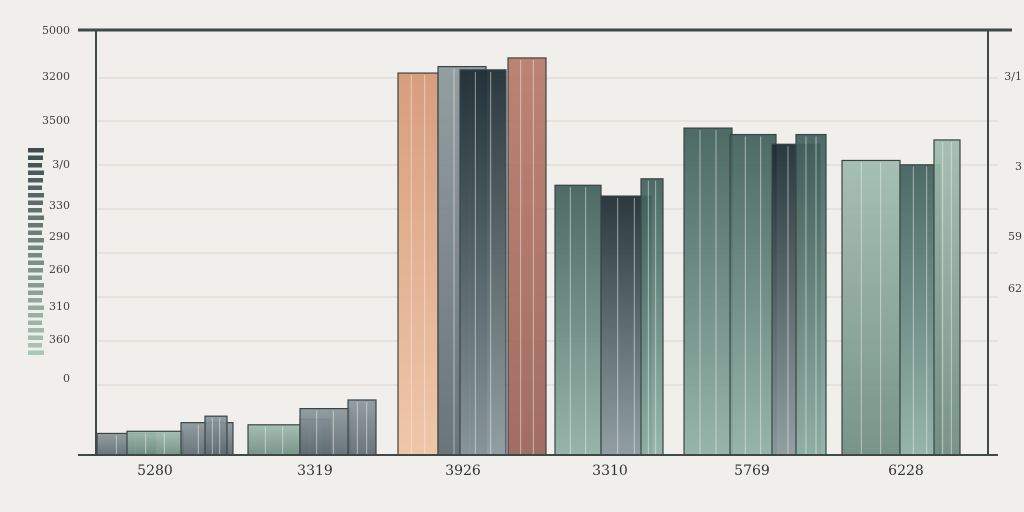 The height and width of the screenshot is (512, 1024). What do you see at coordinates (56, 120) in the screenshot?
I see `y-tick-label-left: 3500` at bounding box center [56, 120].